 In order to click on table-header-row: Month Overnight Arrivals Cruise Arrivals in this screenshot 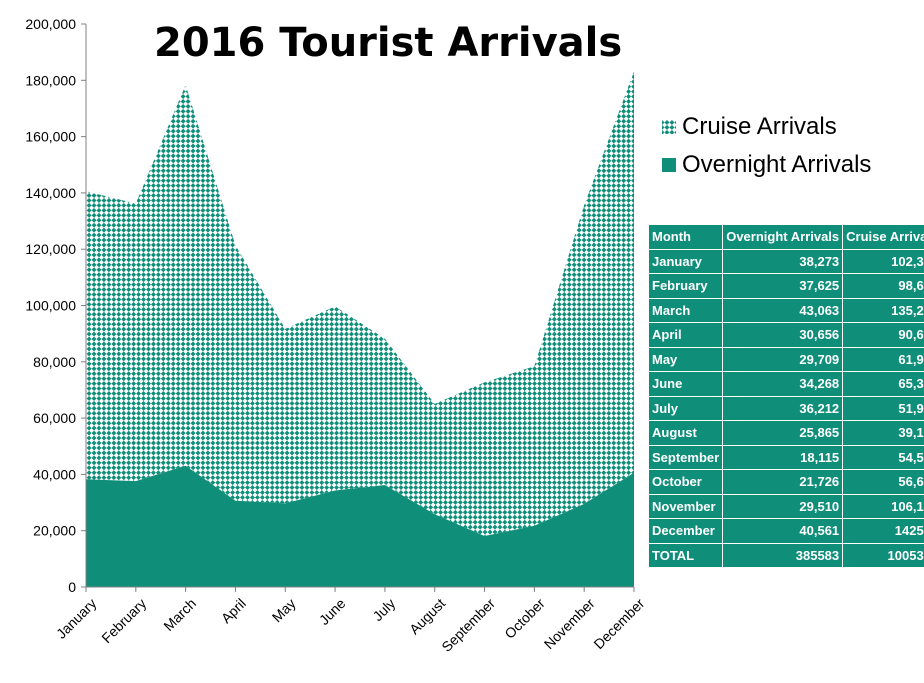, I will do `click(785, 237)`.